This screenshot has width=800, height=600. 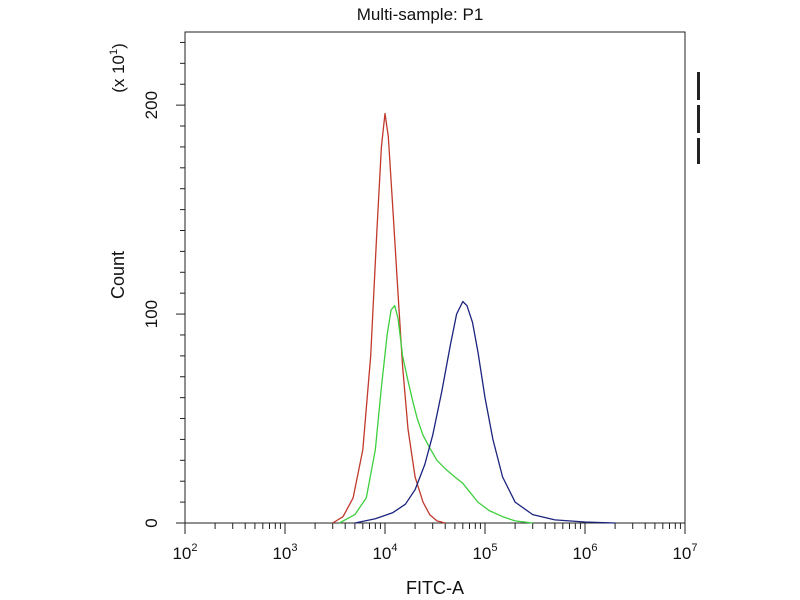 What do you see at coordinates (184, 552) in the screenshot?
I see `x-tick-label: 10²` at bounding box center [184, 552].